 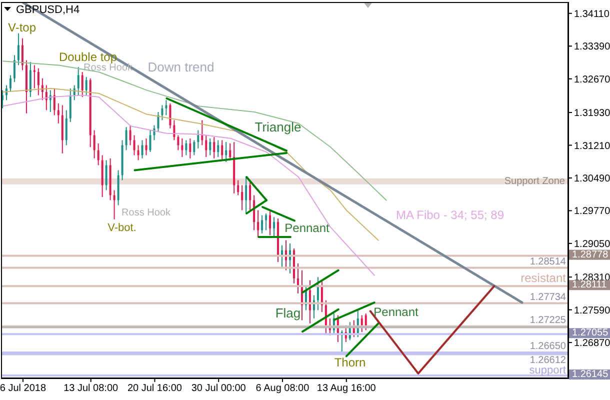 What do you see at coordinates (592, 310) in the screenshot?
I see `y-tick-label: 1.27590` at bounding box center [592, 310].